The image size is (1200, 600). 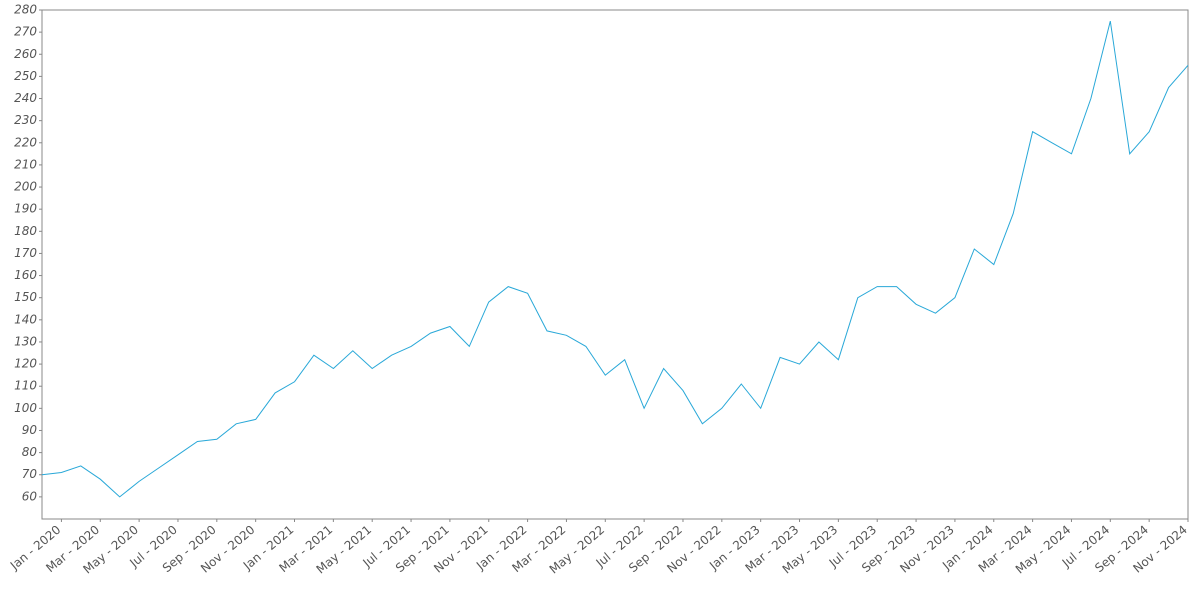 What do you see at coordinates (25, 275) in the screenshot?
I see `y-tick-label: 160` at bounding box center [25, 275].